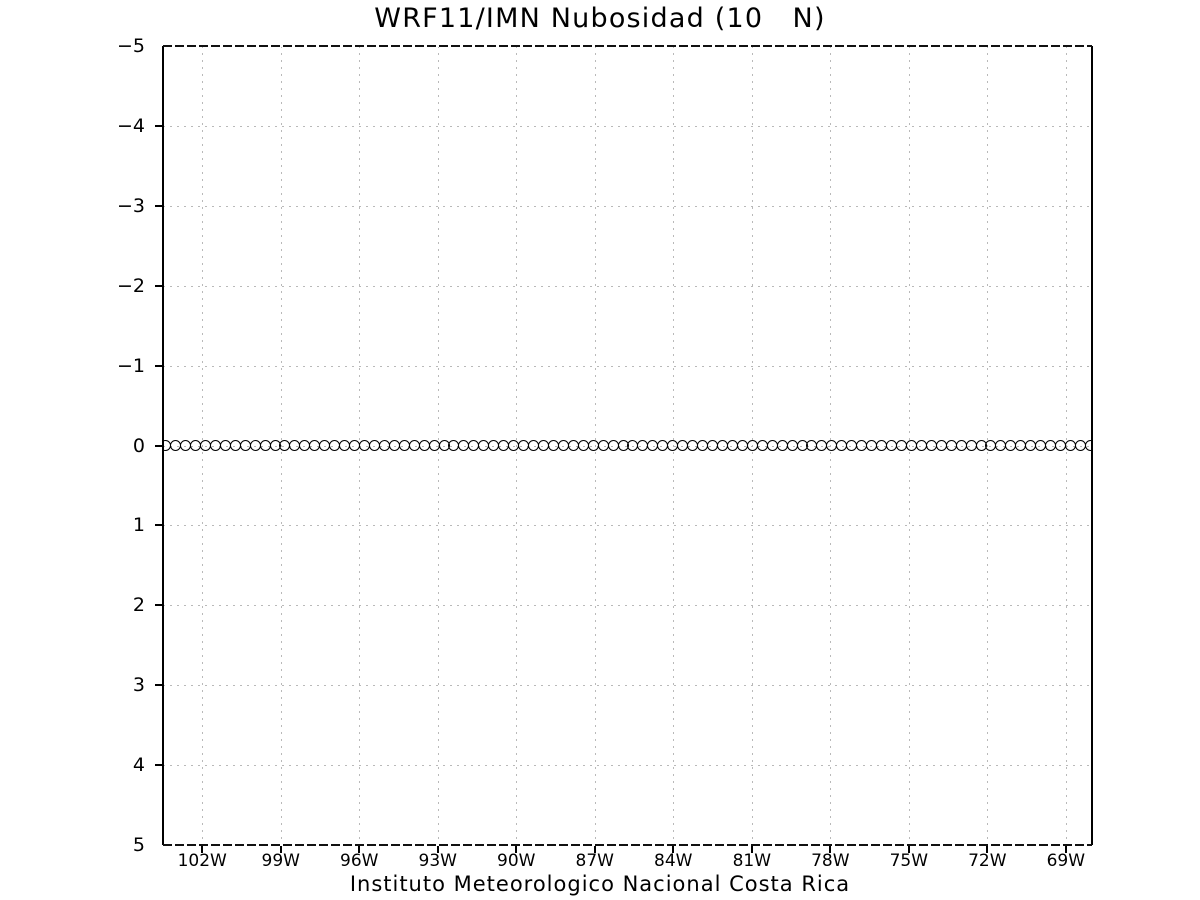 The width and height of the screenshot is (1200, 900). I want to click on plot-border-left, so click(163, 445).